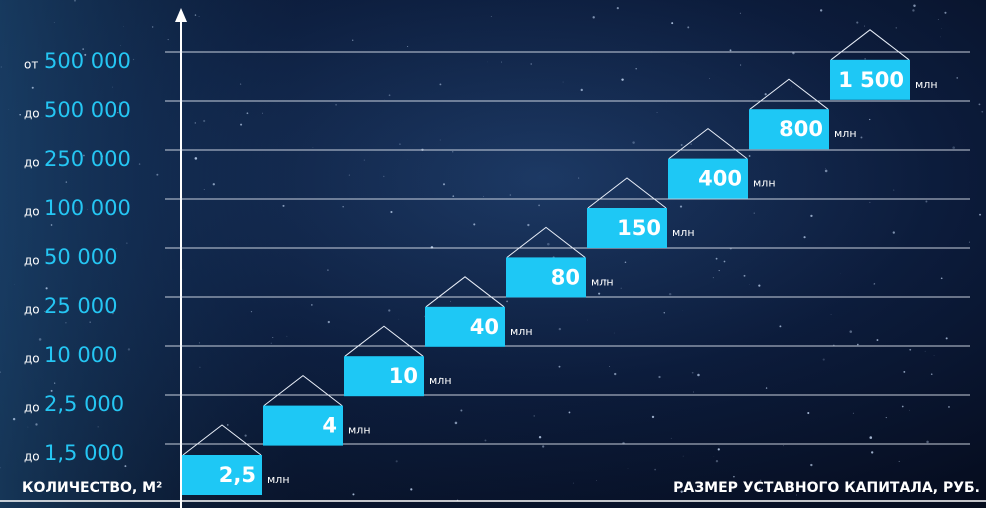 The width and height of the screenshot is (986, 508). What do you see at coordinates (87, 159) in the screenshot?
I see `row-value: 250 000` at bounding box center [87, 159].